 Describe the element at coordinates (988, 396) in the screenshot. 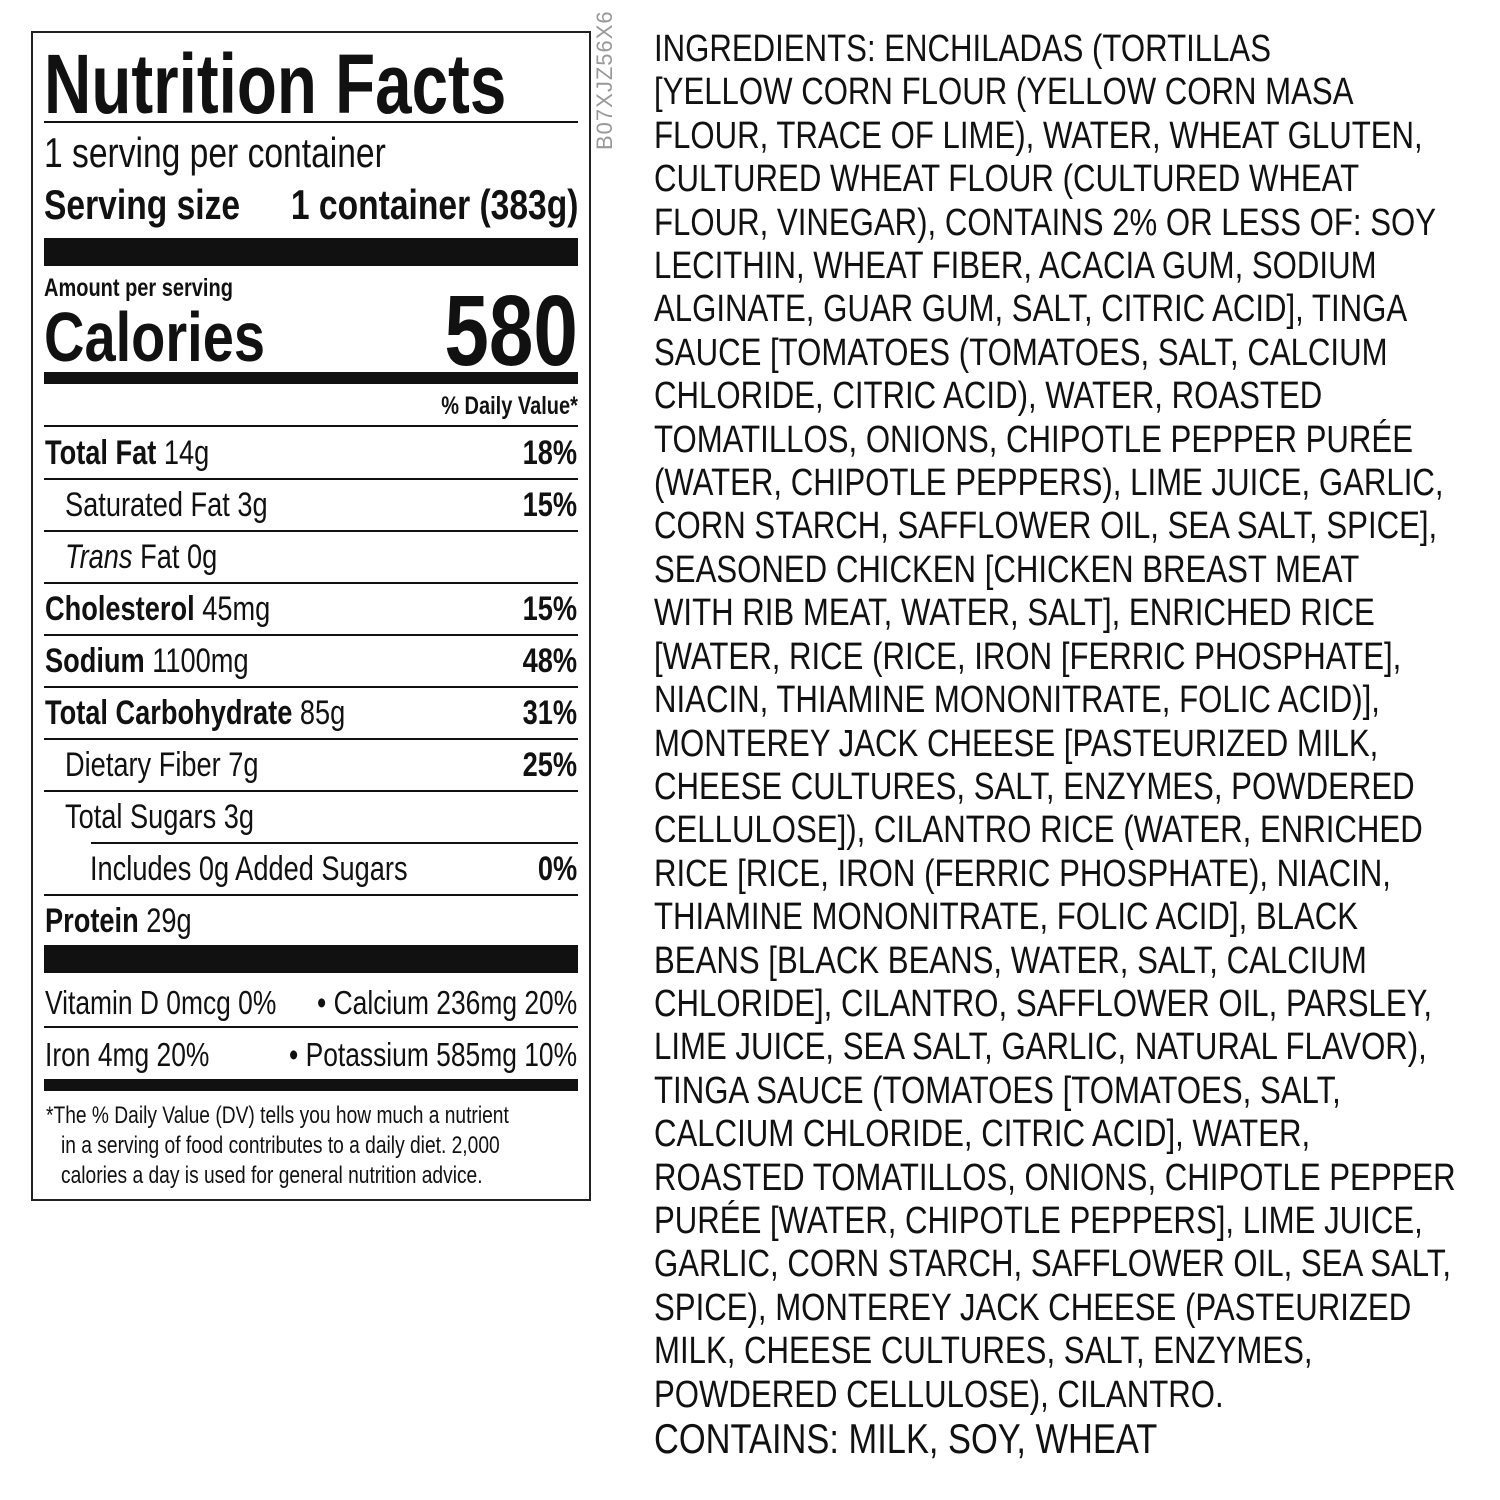

I see `ingredients-line: CHLORIDE, CITRIC ACID), WATER, ROASTED` at that location.